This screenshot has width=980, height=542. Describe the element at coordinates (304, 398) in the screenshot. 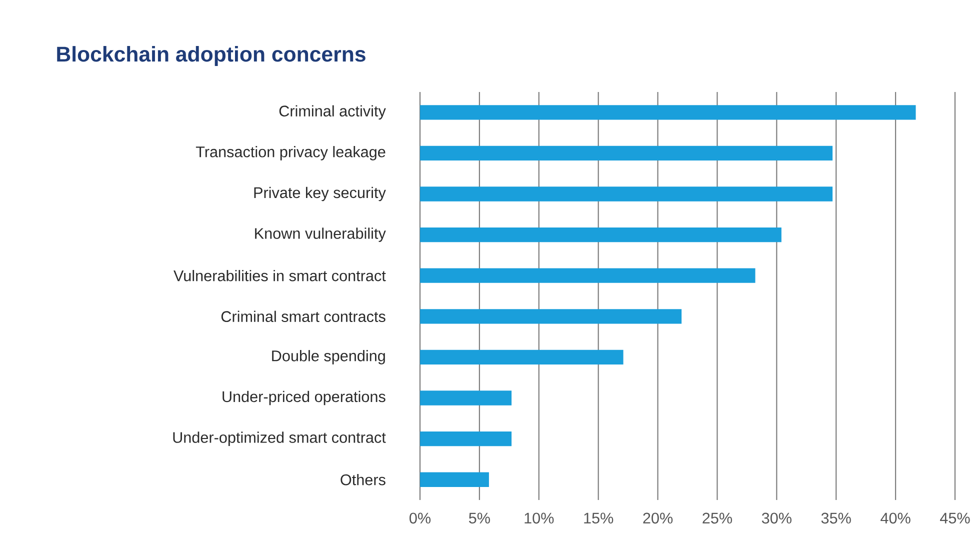

I see `y-tick-label: Under-priced operations` at that location.